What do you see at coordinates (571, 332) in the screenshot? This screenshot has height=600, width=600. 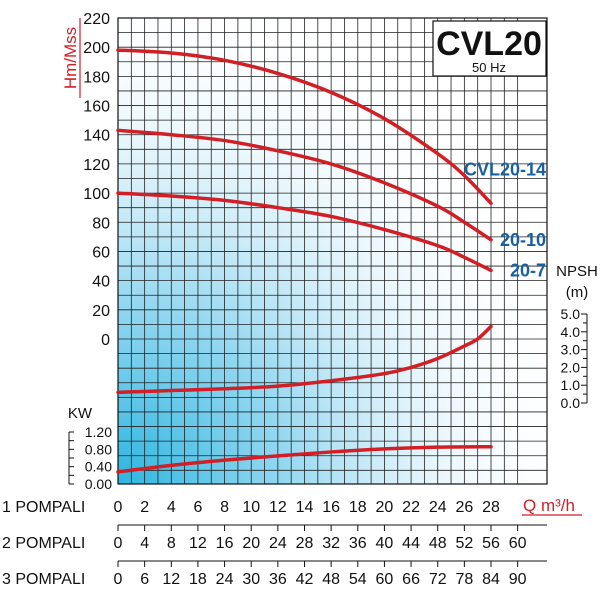 I see `npsh-tick-label: 4.0` at bounding box center [571, 332].